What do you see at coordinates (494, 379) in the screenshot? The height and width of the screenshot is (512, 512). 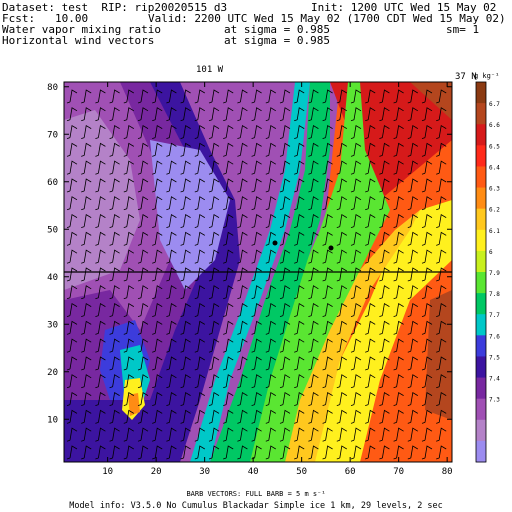 I see `colorbar-tick-label: 7.4` at bounding box center [494, 379].